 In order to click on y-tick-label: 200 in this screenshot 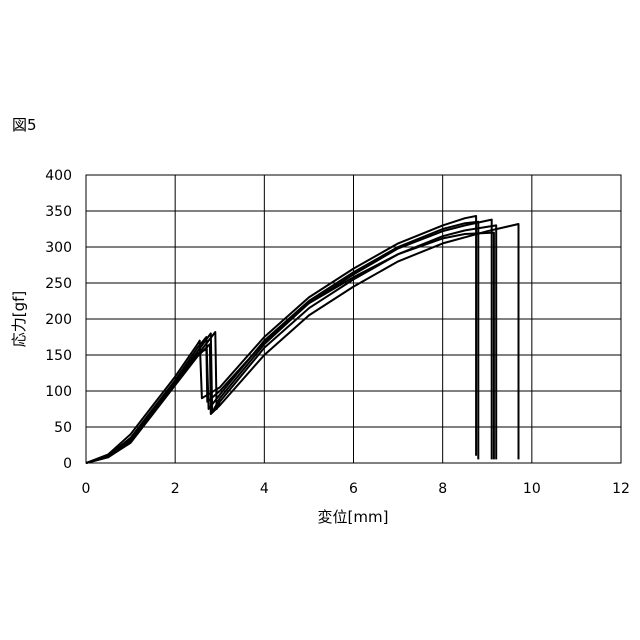, I will do `click(58, 320)`.